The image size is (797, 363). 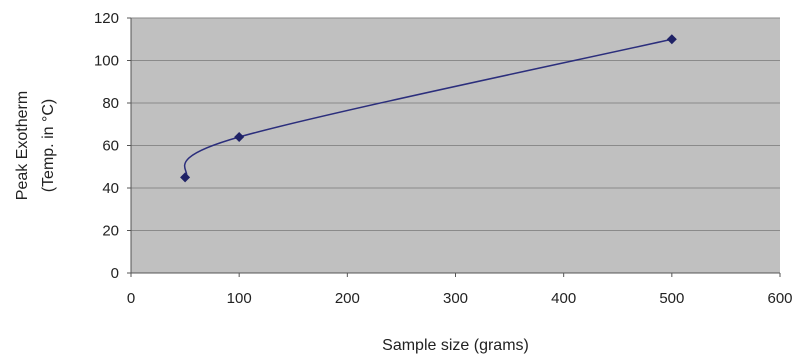 I want to click on y-tick-label-100: 100, so click(x=106, y=61).